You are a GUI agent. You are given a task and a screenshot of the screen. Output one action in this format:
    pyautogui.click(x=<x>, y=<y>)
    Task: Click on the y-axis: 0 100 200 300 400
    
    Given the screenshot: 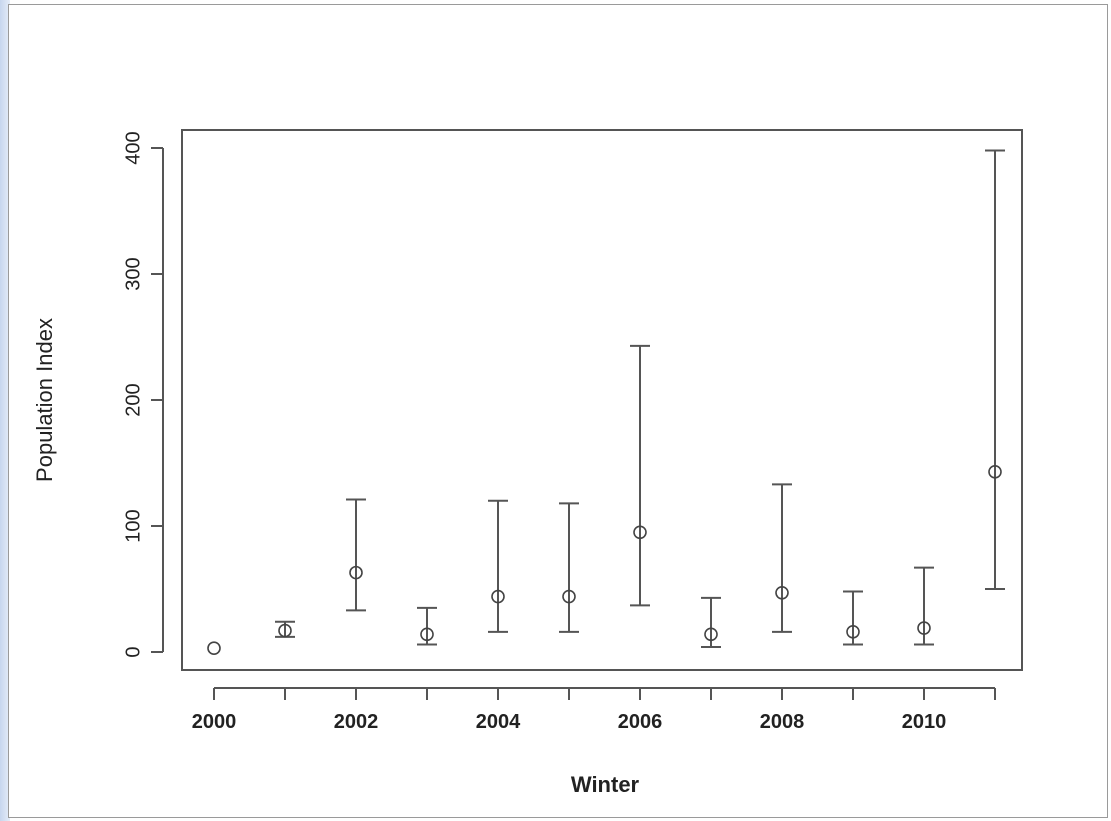 What is the action you would take?
    pyautogui.click(x=143, y=394)
    